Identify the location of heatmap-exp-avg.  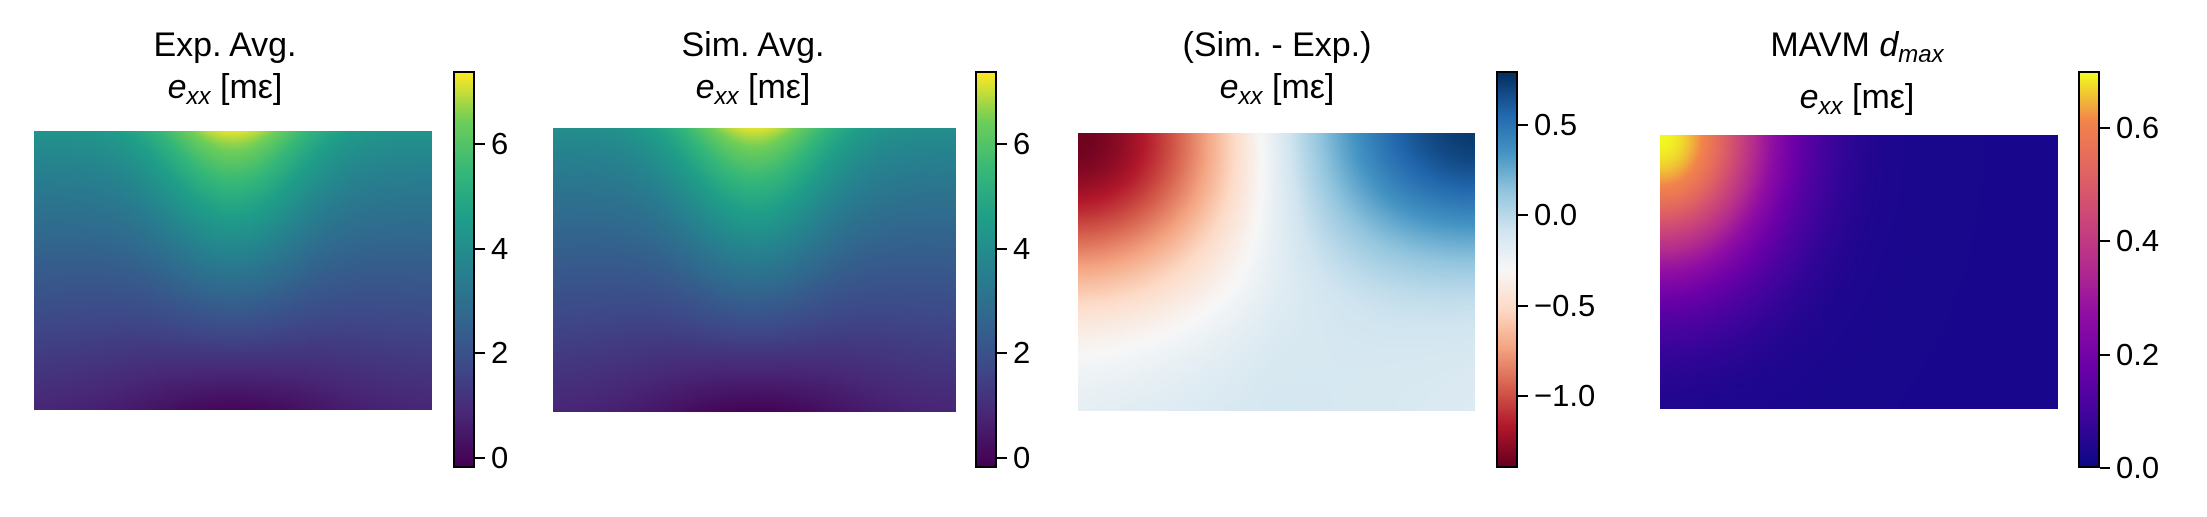
(233, 270).